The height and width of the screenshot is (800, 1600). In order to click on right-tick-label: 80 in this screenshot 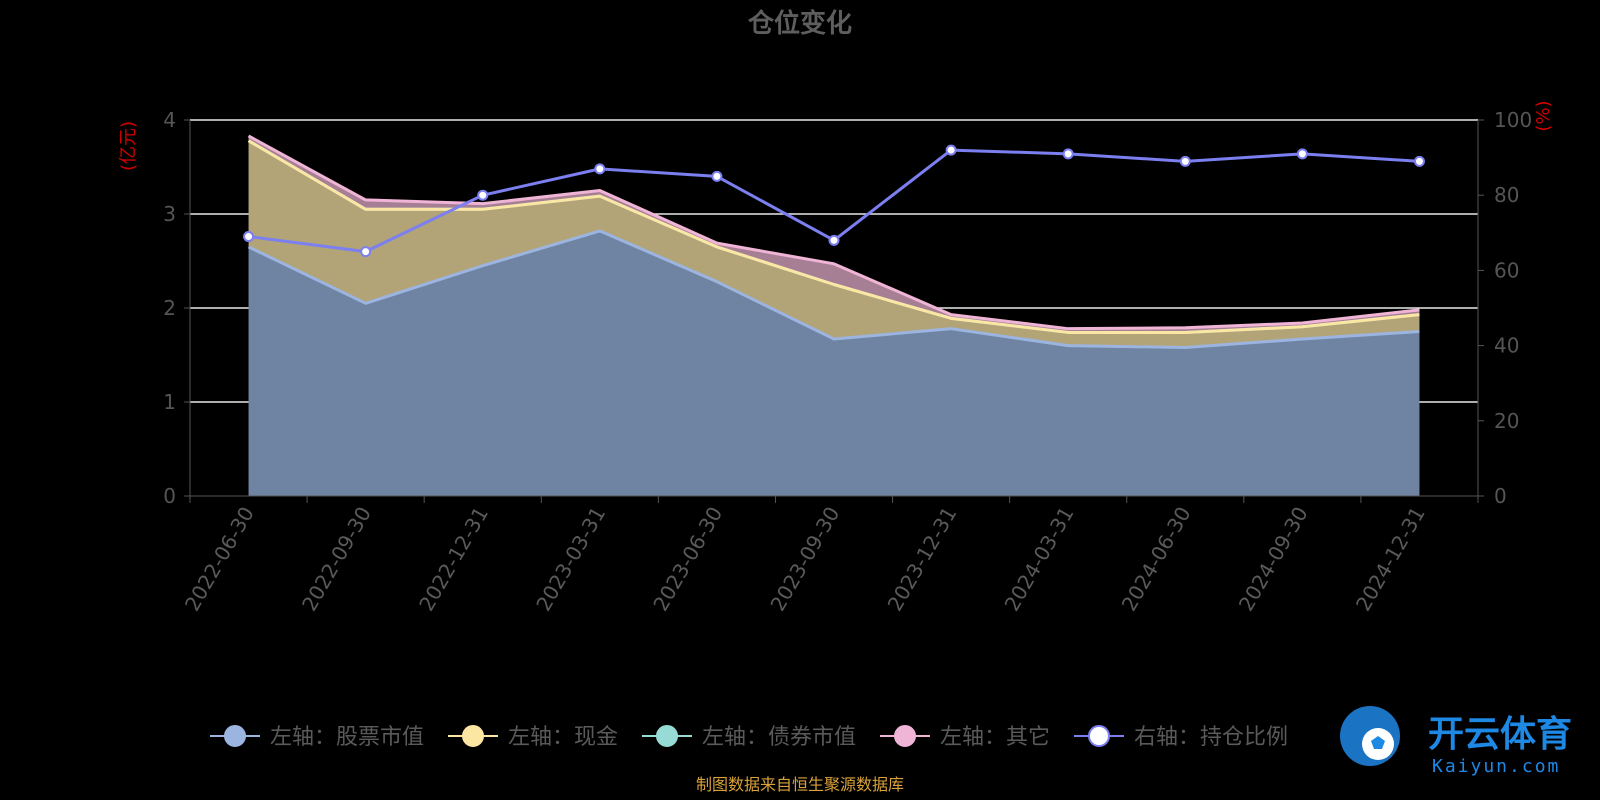, I will do `click(1506, 195)`.